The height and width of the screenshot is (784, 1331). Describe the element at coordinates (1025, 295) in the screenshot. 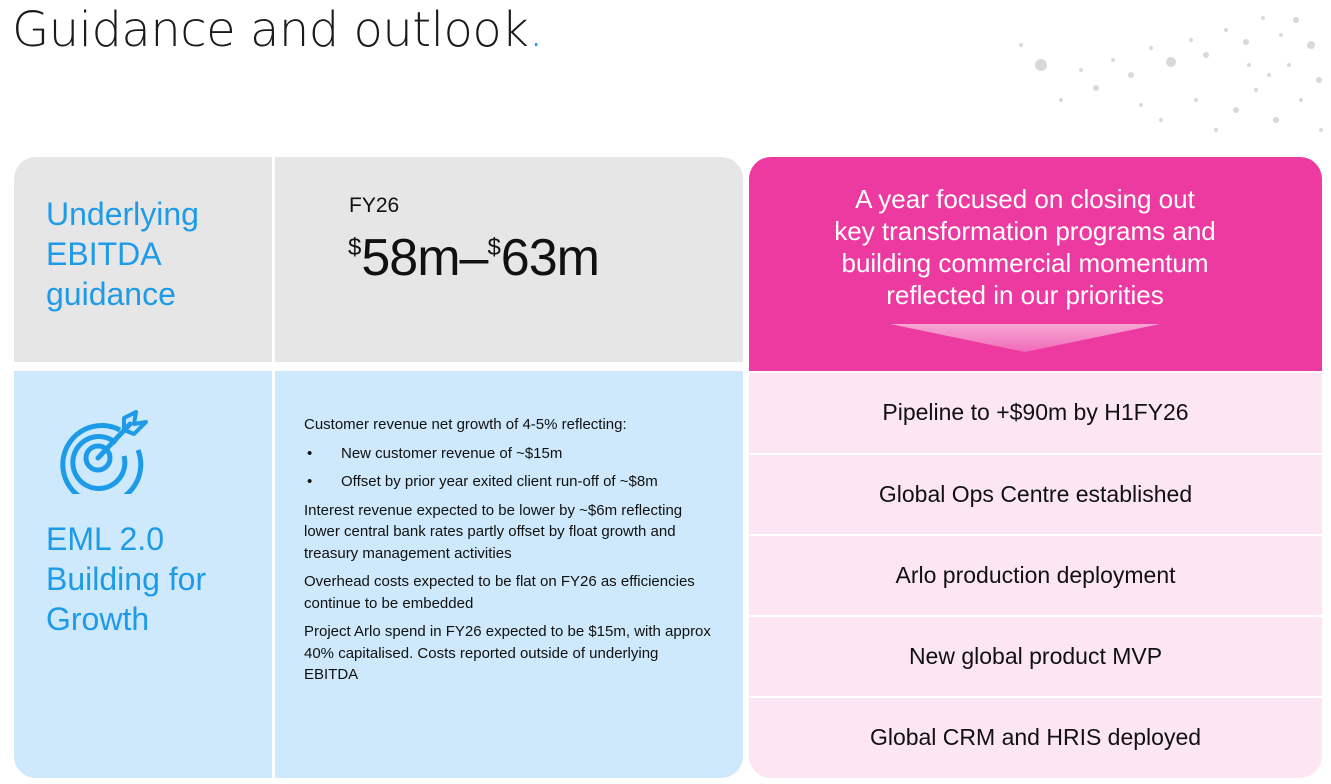

I see `focus-line4: reflected in our priorities` at that location.